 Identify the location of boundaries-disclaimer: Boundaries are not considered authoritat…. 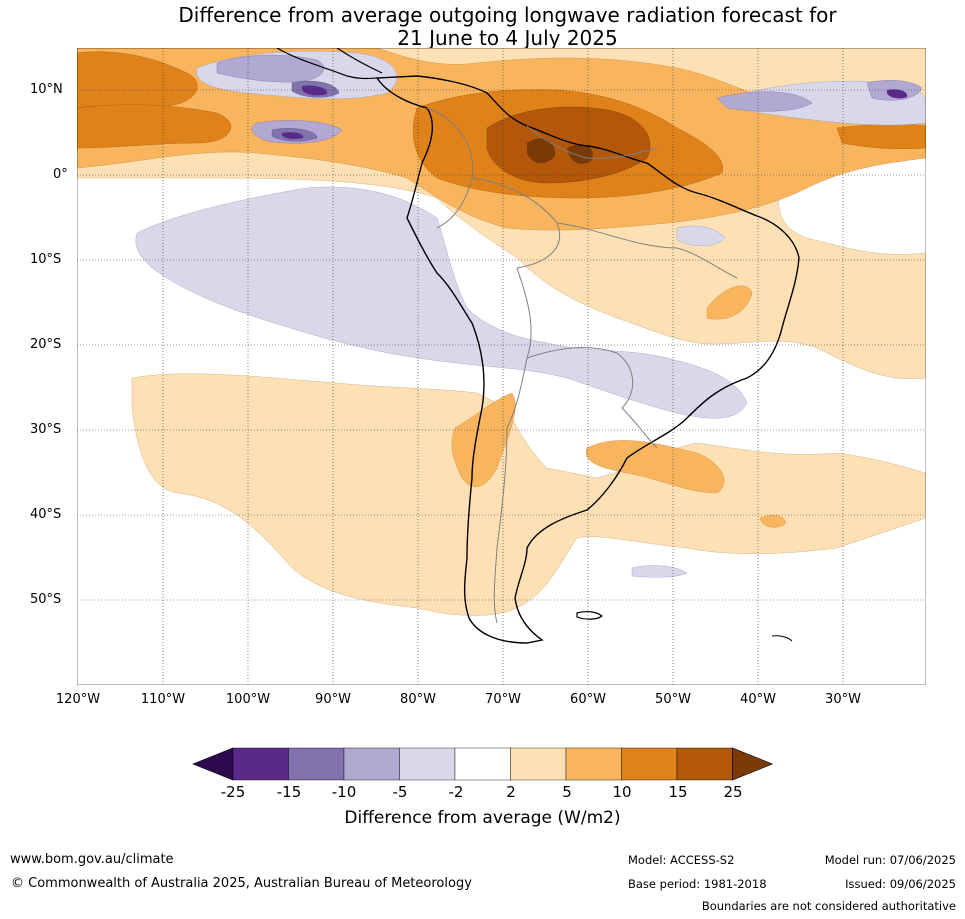
(828, 906).